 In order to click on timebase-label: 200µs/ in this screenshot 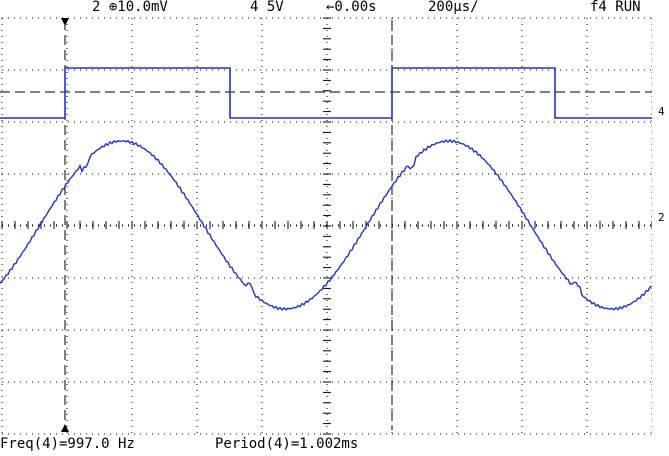, I will do `click(453, 7)`.